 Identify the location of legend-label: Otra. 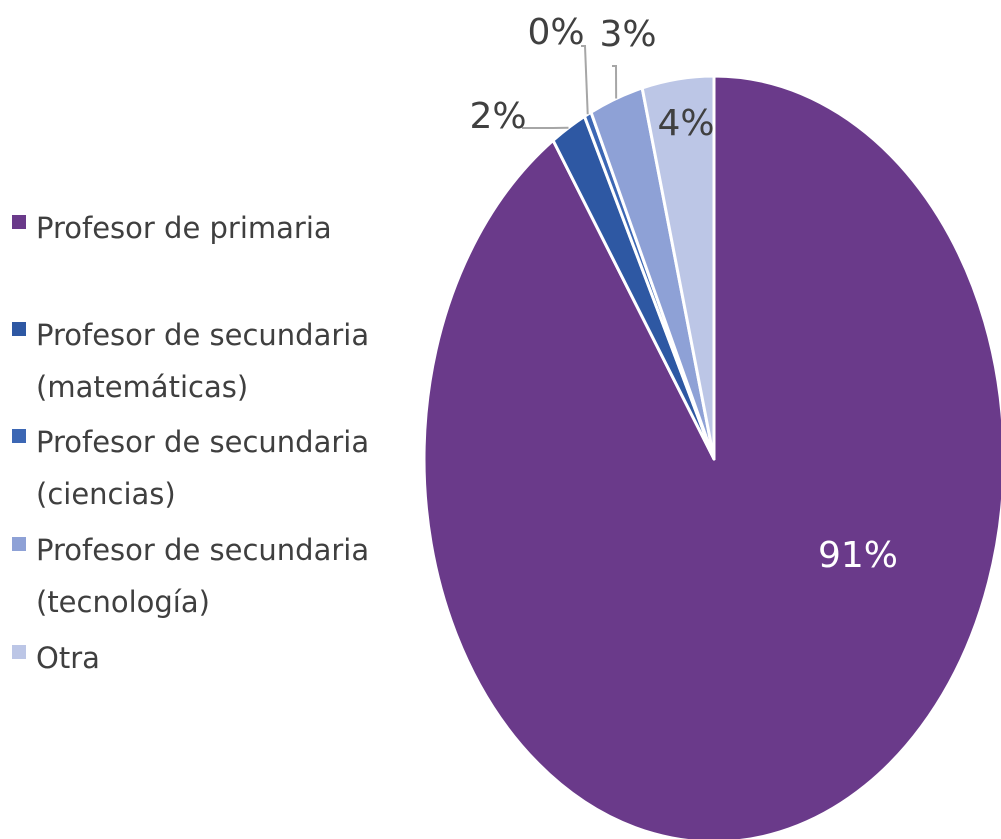
(68, 658).